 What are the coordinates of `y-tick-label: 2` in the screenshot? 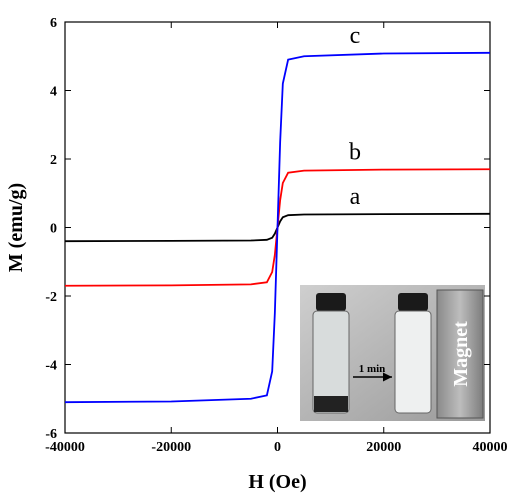 It's located at (53, 160).